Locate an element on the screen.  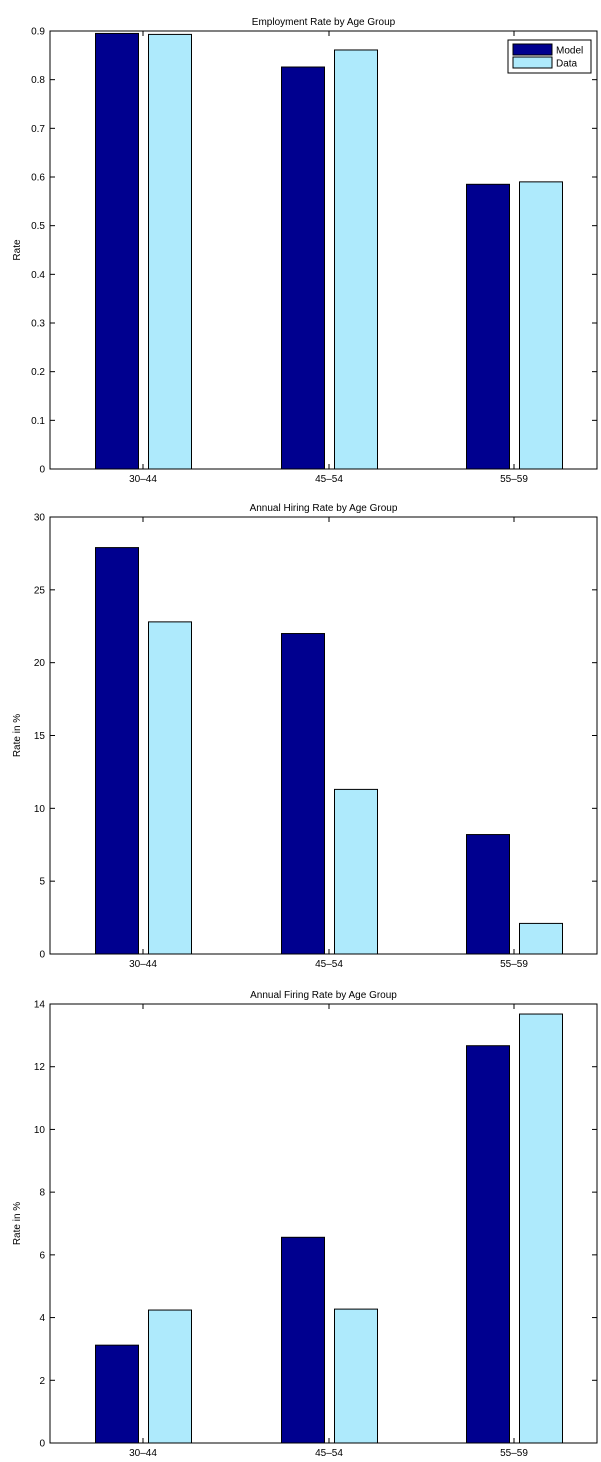
y-tick-label: 4 is located at coordinates (42, 1318).